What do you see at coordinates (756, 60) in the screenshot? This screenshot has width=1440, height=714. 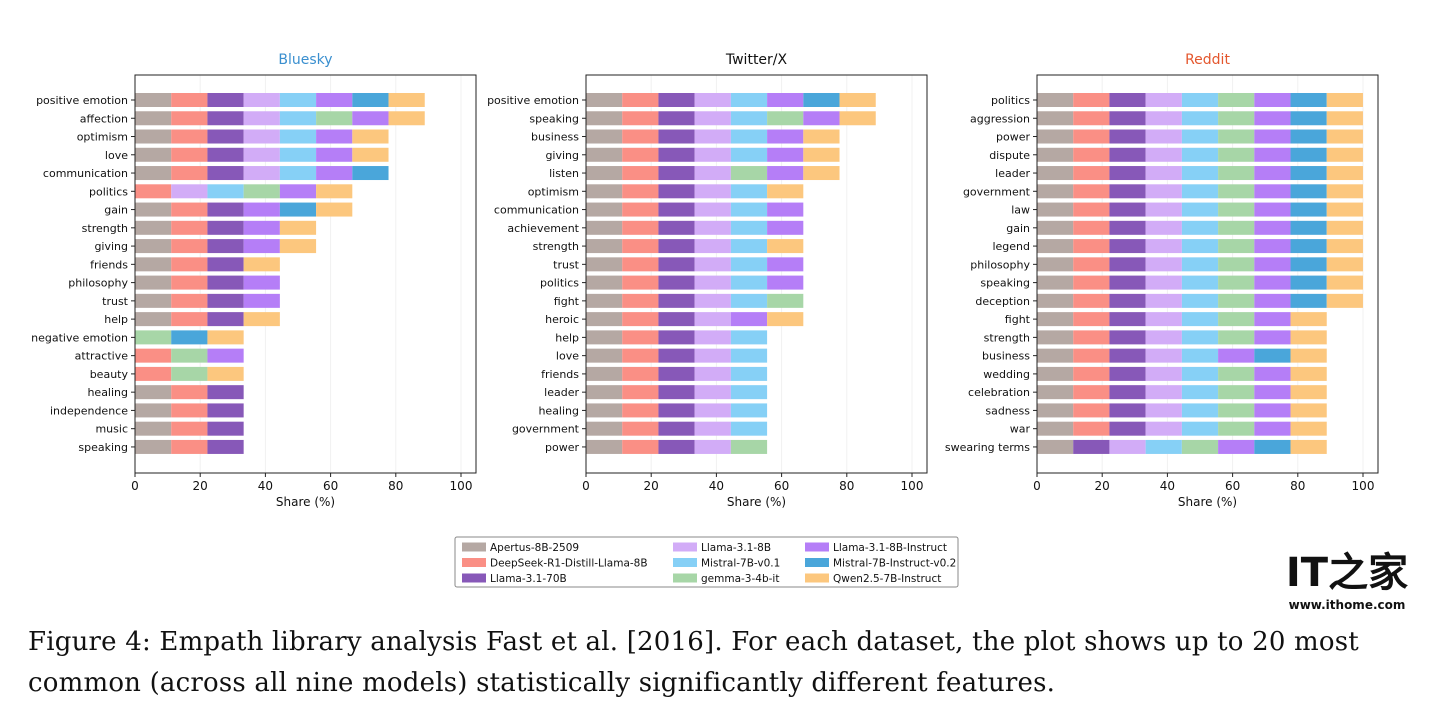 I see `panel-title: Twitter/X` at bounding box center [756, 60].